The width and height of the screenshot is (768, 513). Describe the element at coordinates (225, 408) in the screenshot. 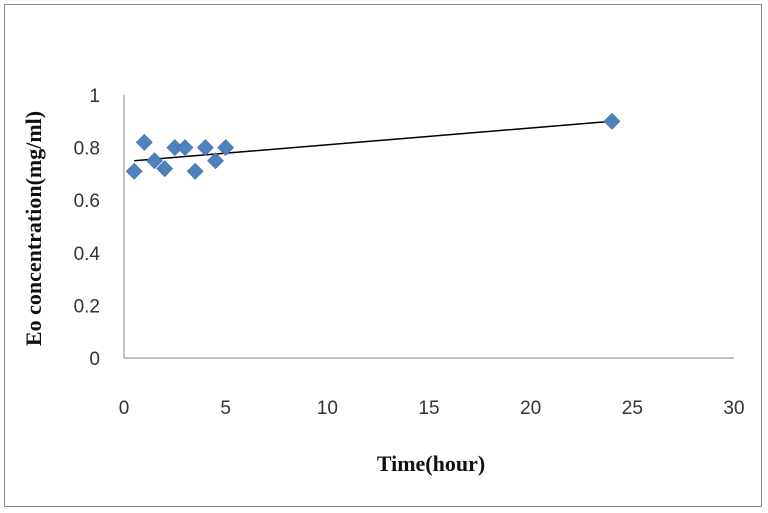

I see `x-tick-label: 5` at that location.